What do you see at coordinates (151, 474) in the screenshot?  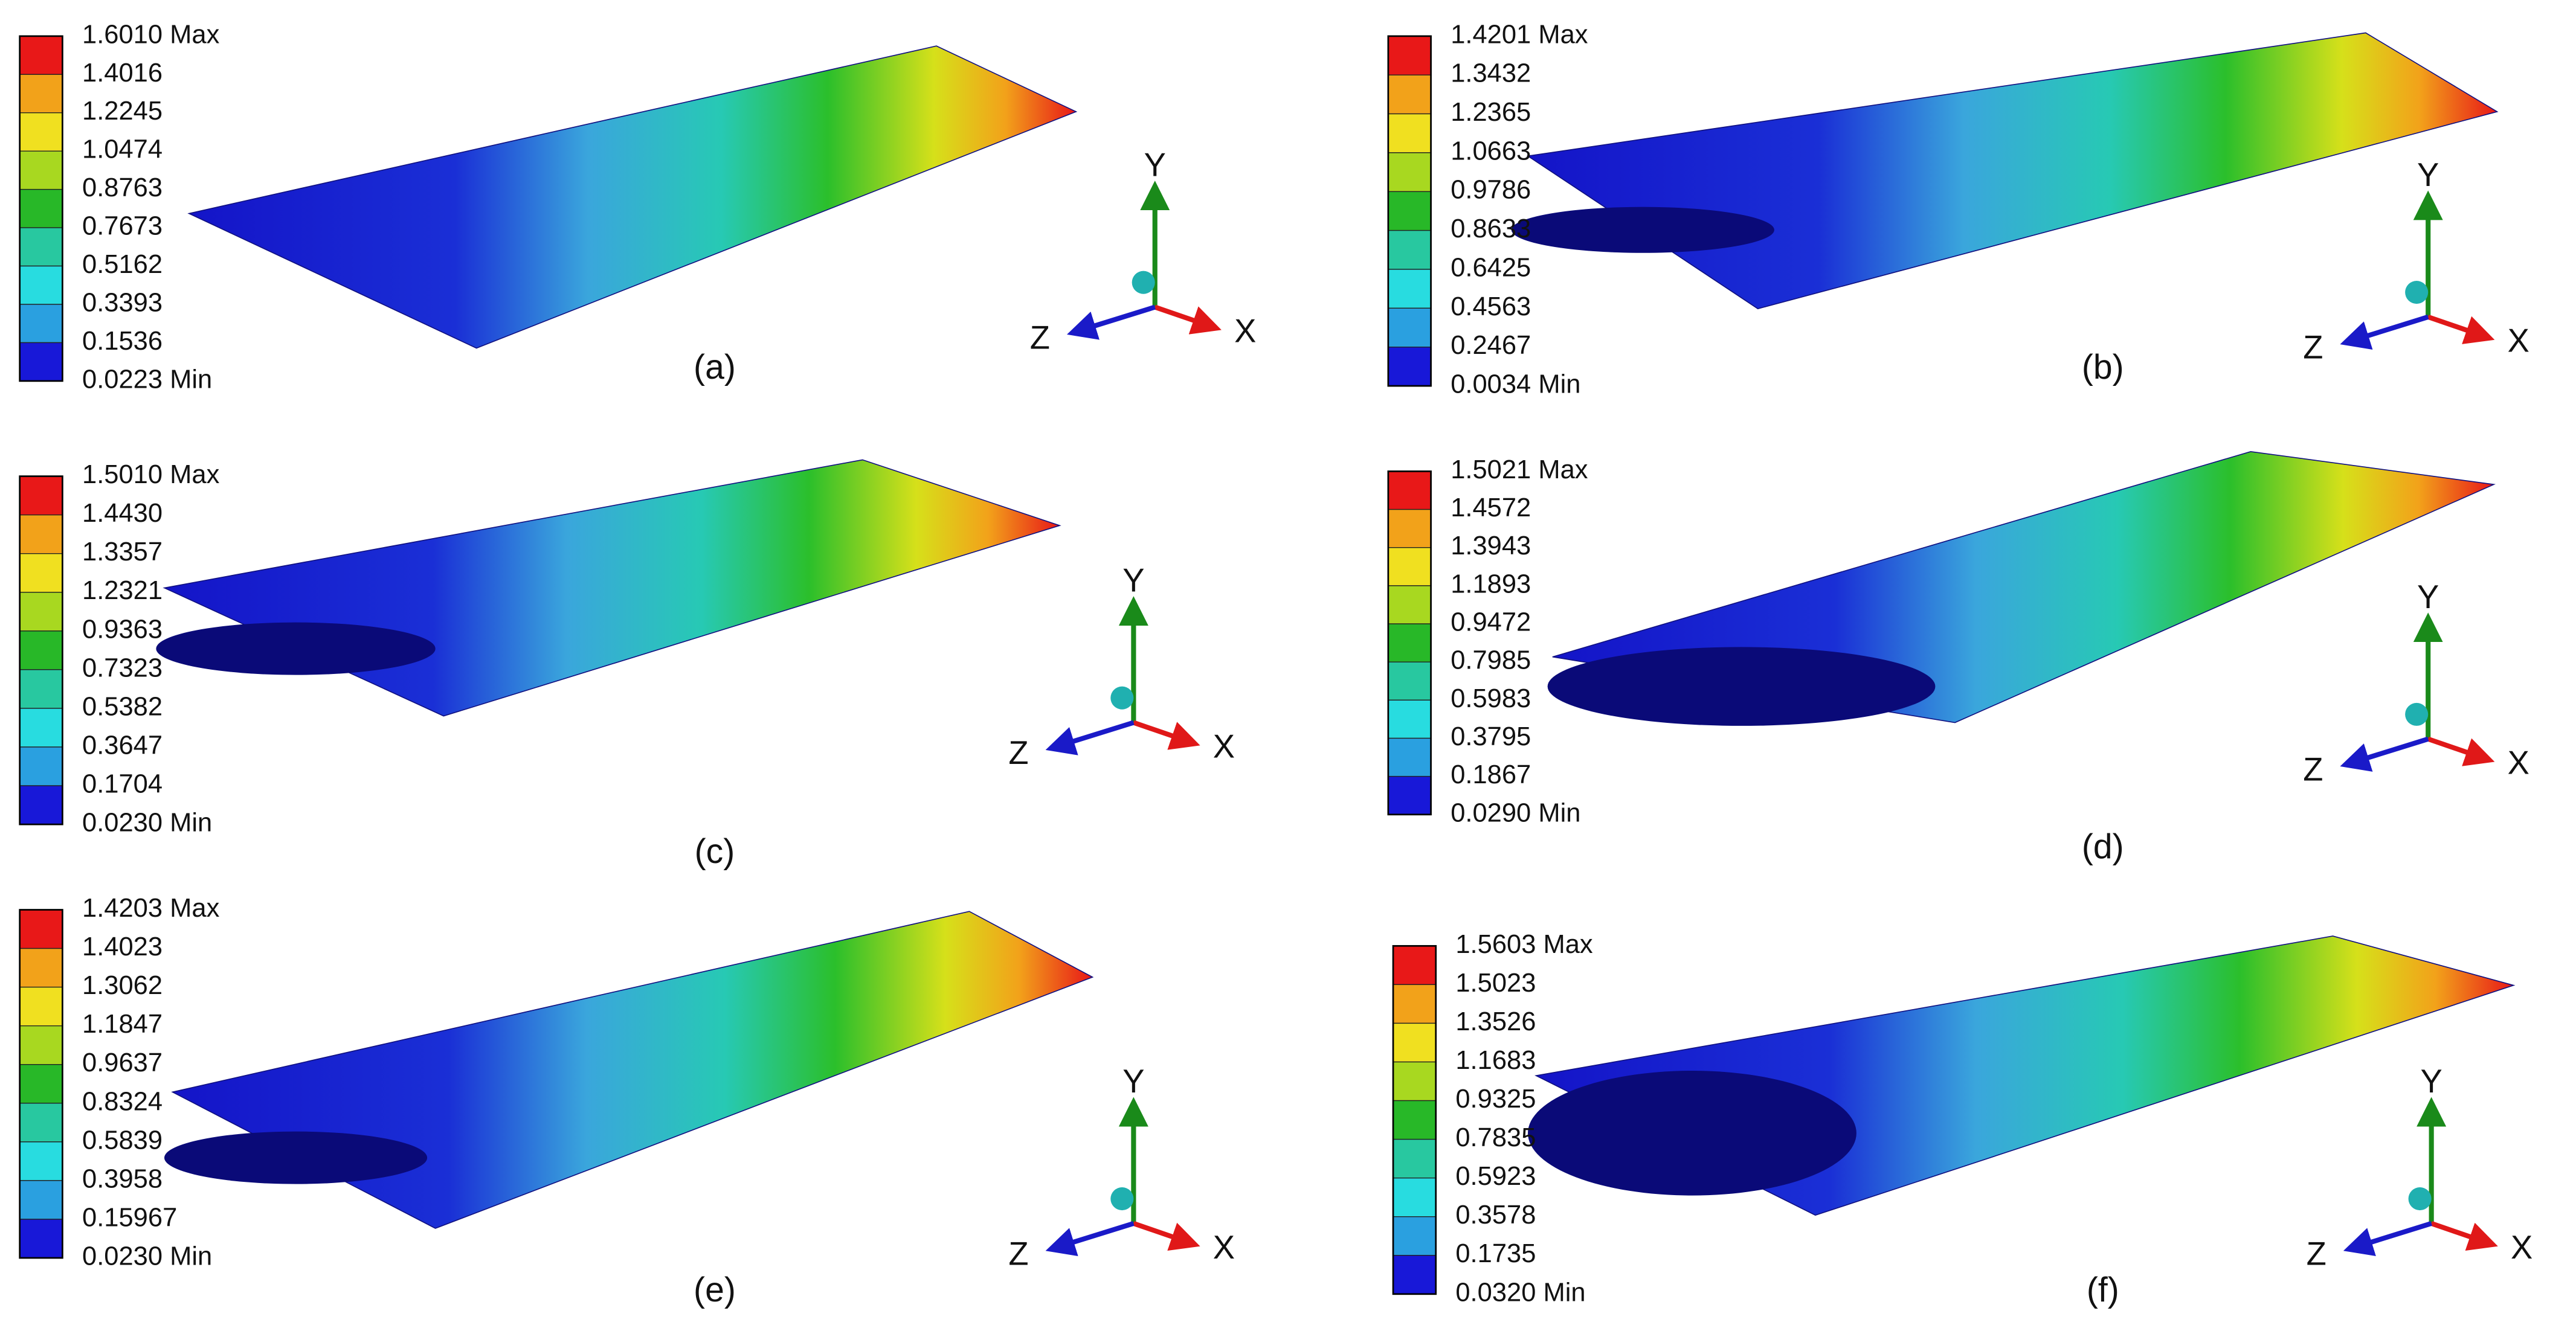 I see `legend-label: 1.5010 Max` at bounding box center [151, 474].